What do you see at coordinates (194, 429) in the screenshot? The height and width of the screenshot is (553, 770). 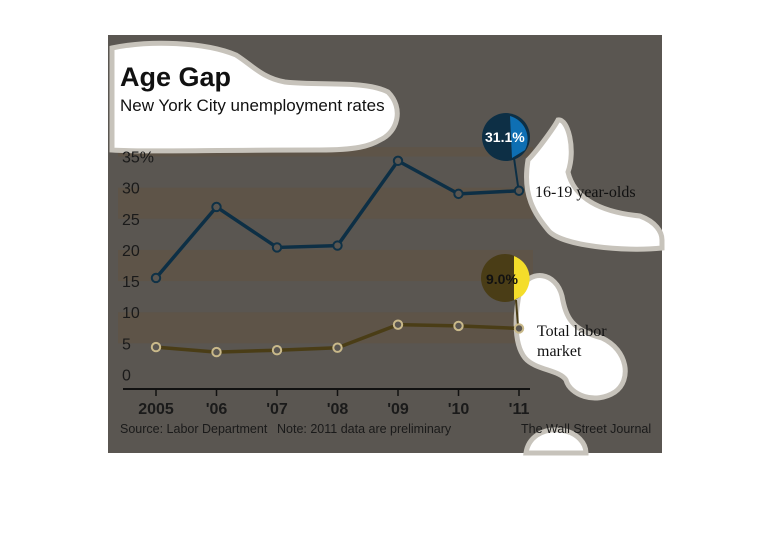 I see `source-note: Source: Labor Department` at bounding box center [194, 429].